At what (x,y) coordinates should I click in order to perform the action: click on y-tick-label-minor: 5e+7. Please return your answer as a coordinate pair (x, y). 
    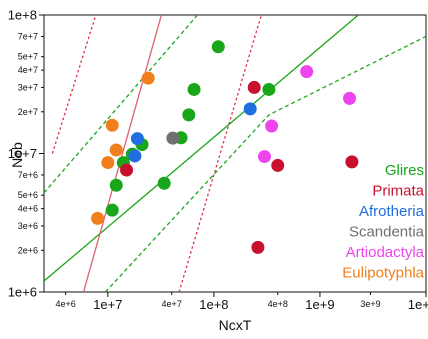
    Looking at the image, I should click on (28, 57).